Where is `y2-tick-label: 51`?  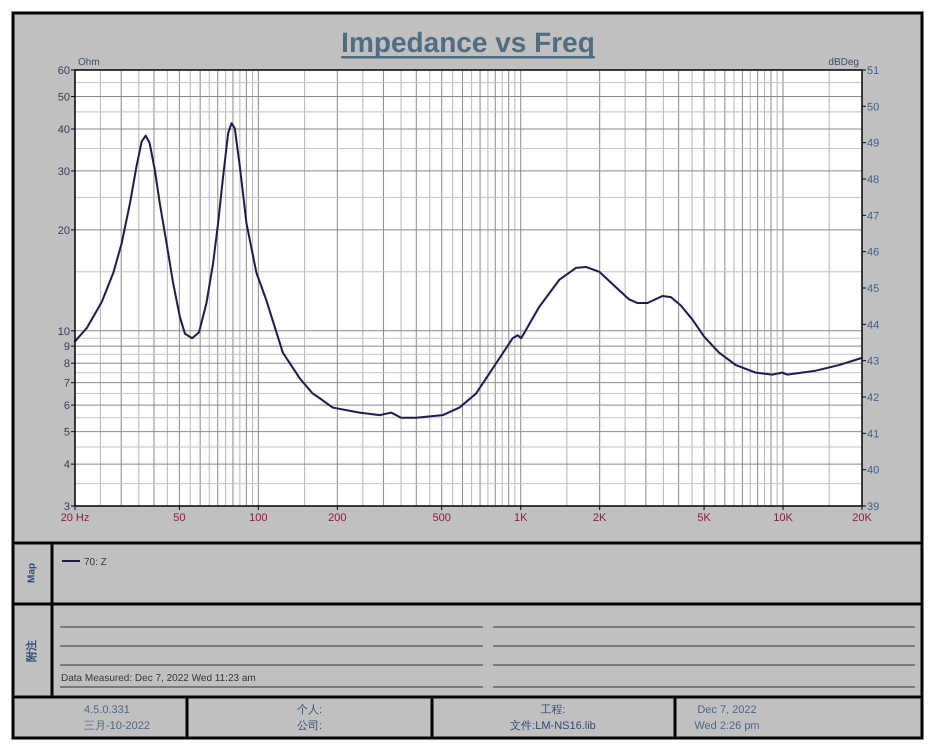 y2-tick-label: 51 is located at coordinates (873, 71).